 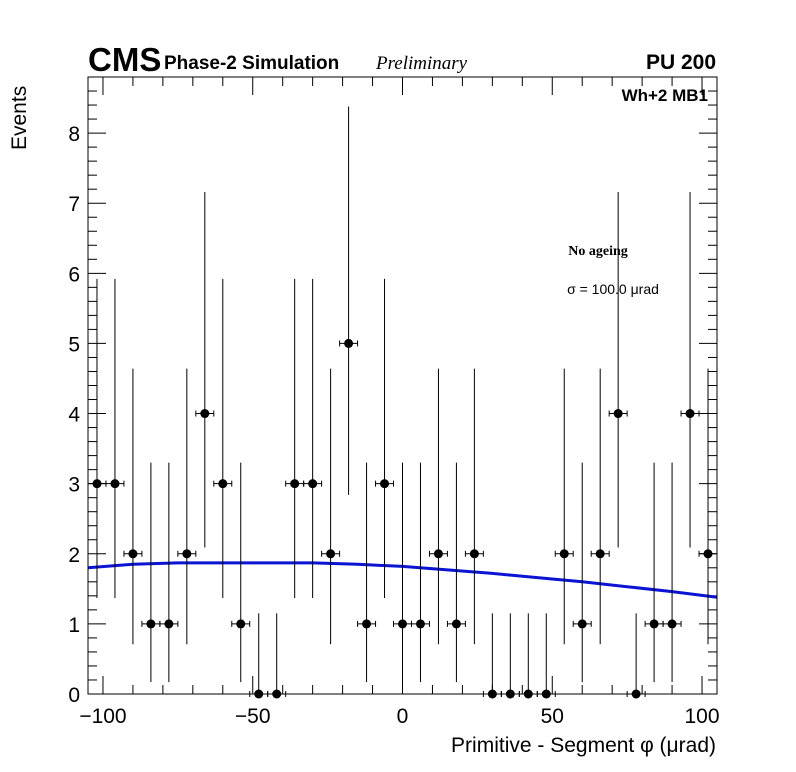 What do you see at coordinates (253, 716) in the screenshot?
I see `x-tick-label: −50` at bounding box center [253, 716].